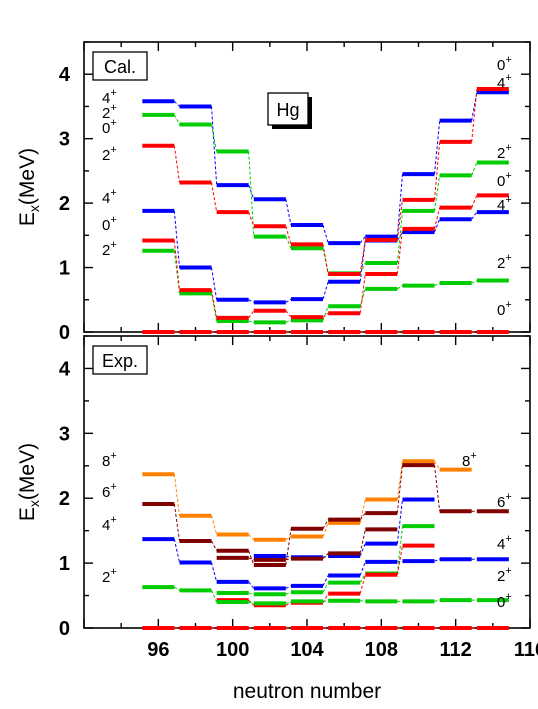  What do you see at coordinates (65, 369) in the screenshot?
I see `y-tick-label: 4` at bounding box center [65, 369].